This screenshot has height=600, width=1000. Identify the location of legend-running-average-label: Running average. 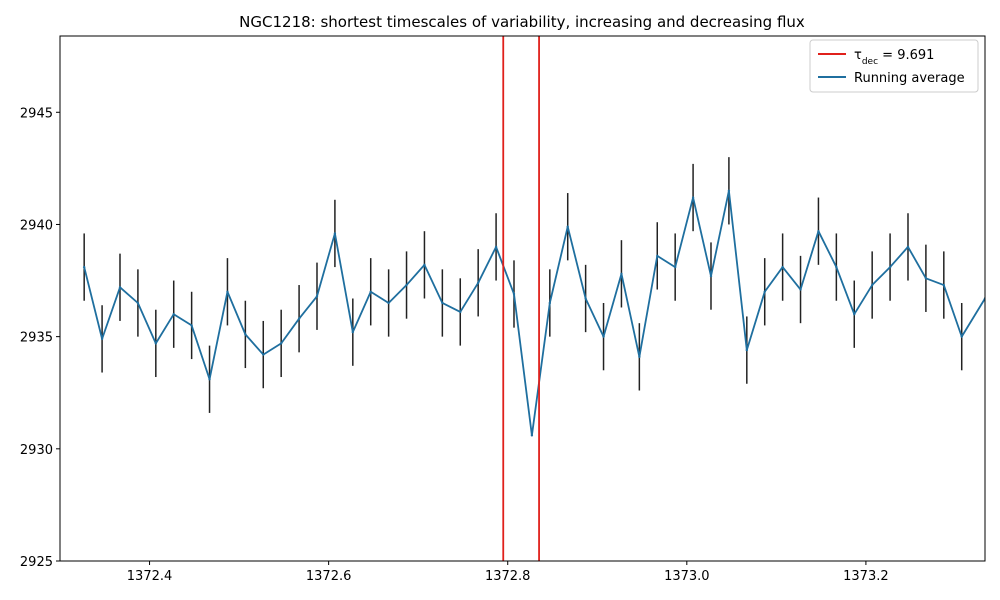
(909, 78).